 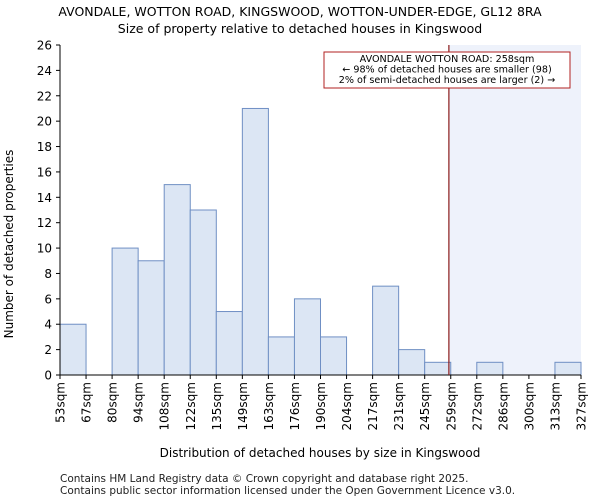 I want to click on y-tick-label: 2, so click(x=48, y=350).